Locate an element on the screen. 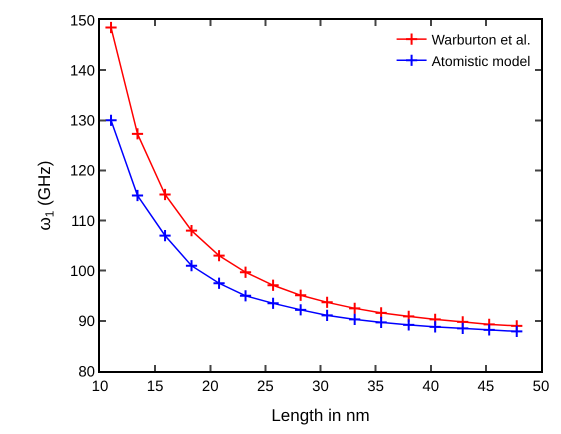 The height and width of the screenshot is (434, 561). y-tick-label: 140 is located at coordinates (82, 71).